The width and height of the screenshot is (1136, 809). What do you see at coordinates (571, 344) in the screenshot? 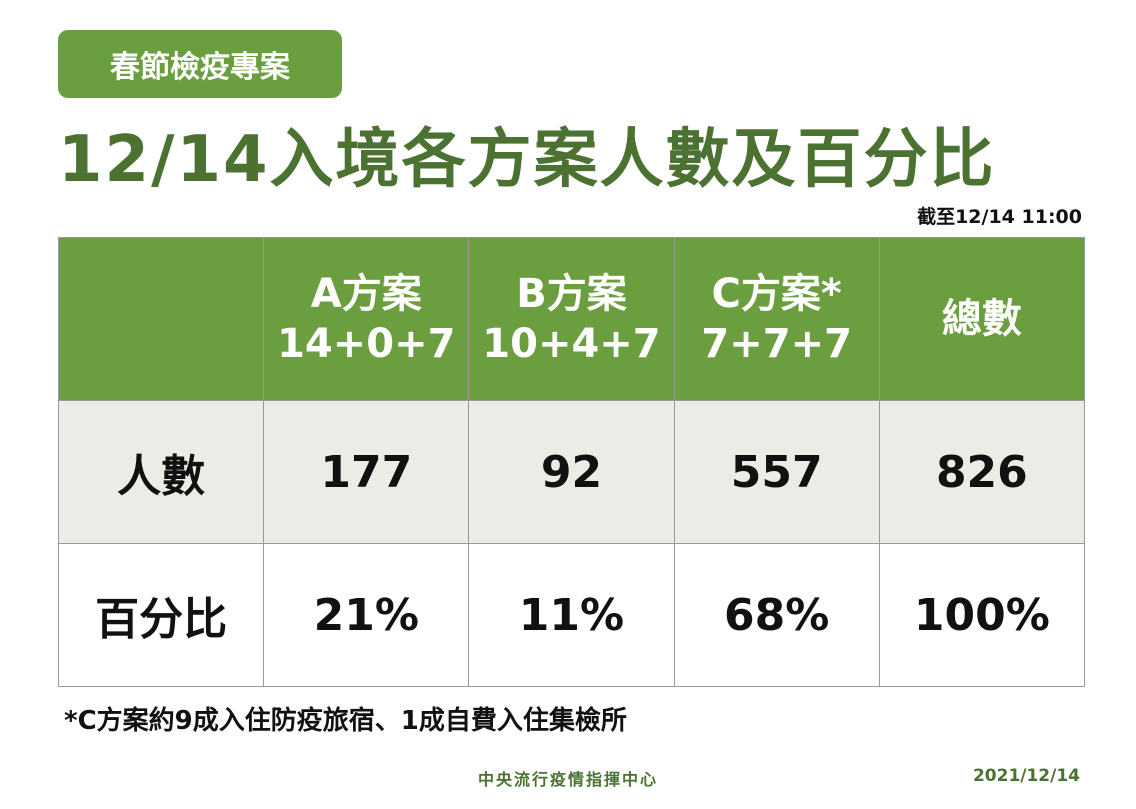
I see `column-detail: 10+4+7` at bounding box center [571, 344].